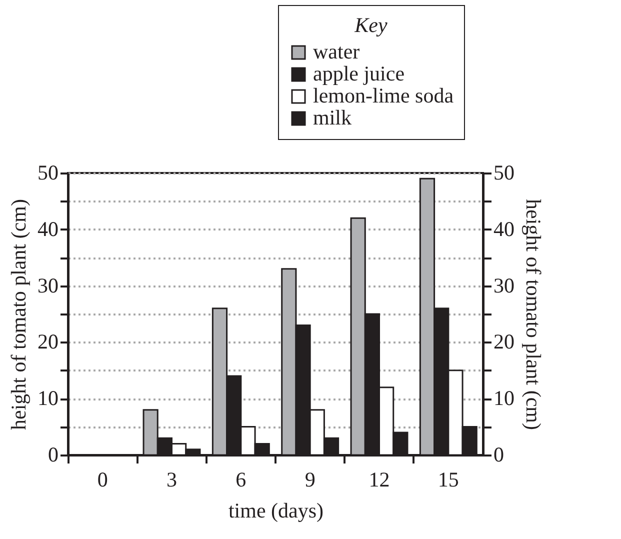 This screenshot has height=539, width=621. I want to click on y2-tick-label: 50, so click(504, 172).